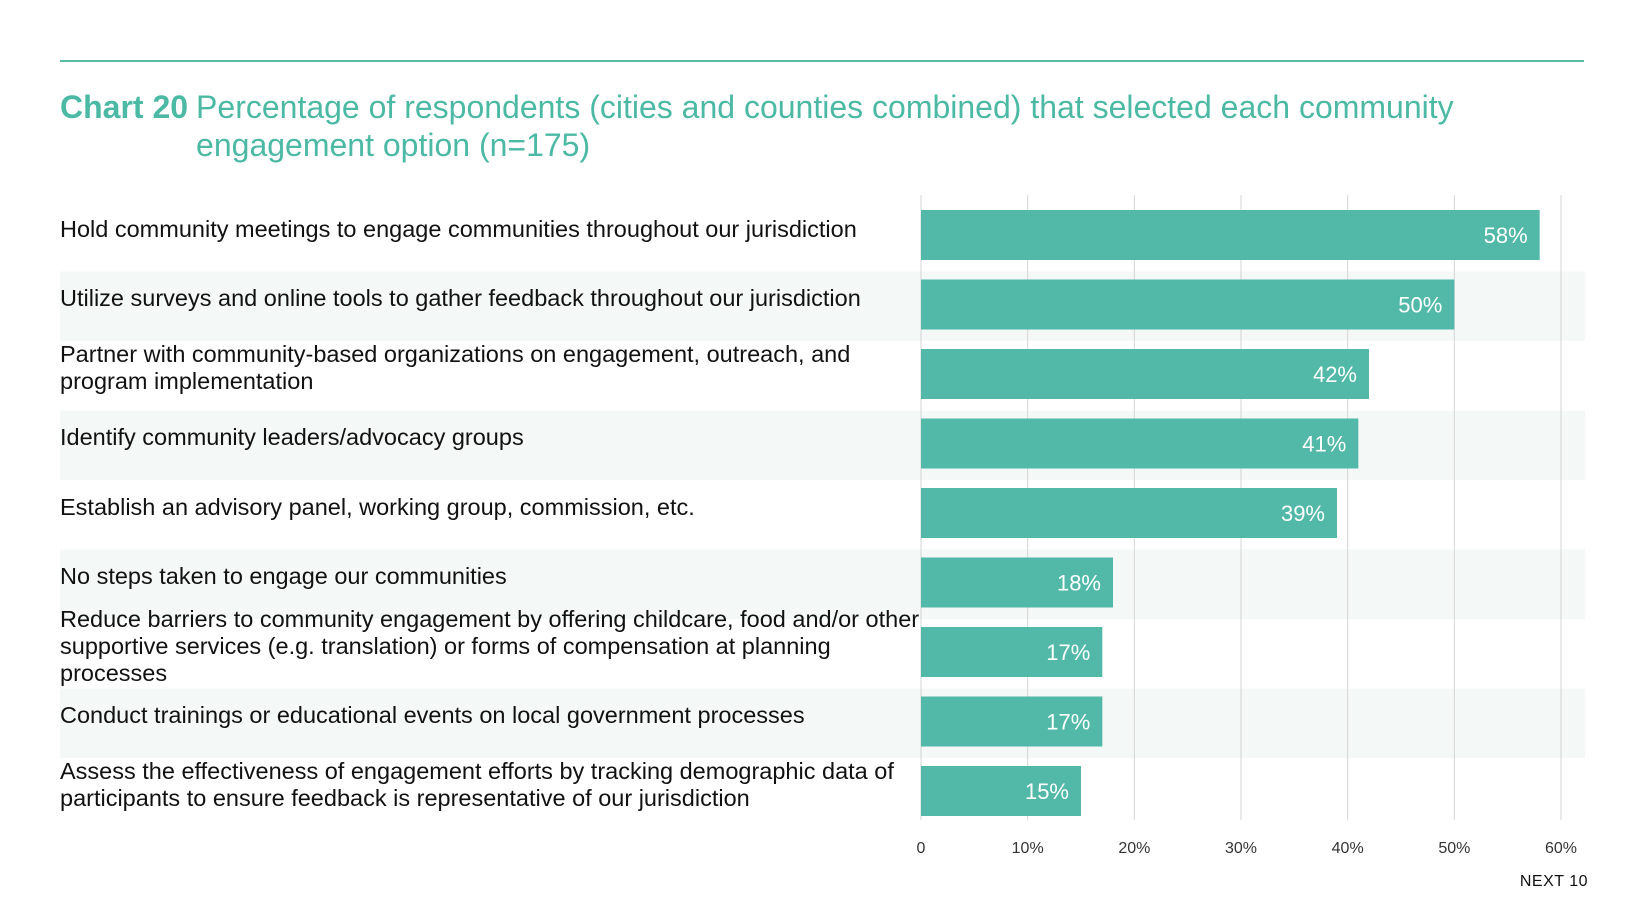 The height and width of the screenshot is (909, 1643). What do you see at coordinates (1420, 305) in the screenshot?
I see `bar-data-label: 50%` at bounding box center [1420, 305].